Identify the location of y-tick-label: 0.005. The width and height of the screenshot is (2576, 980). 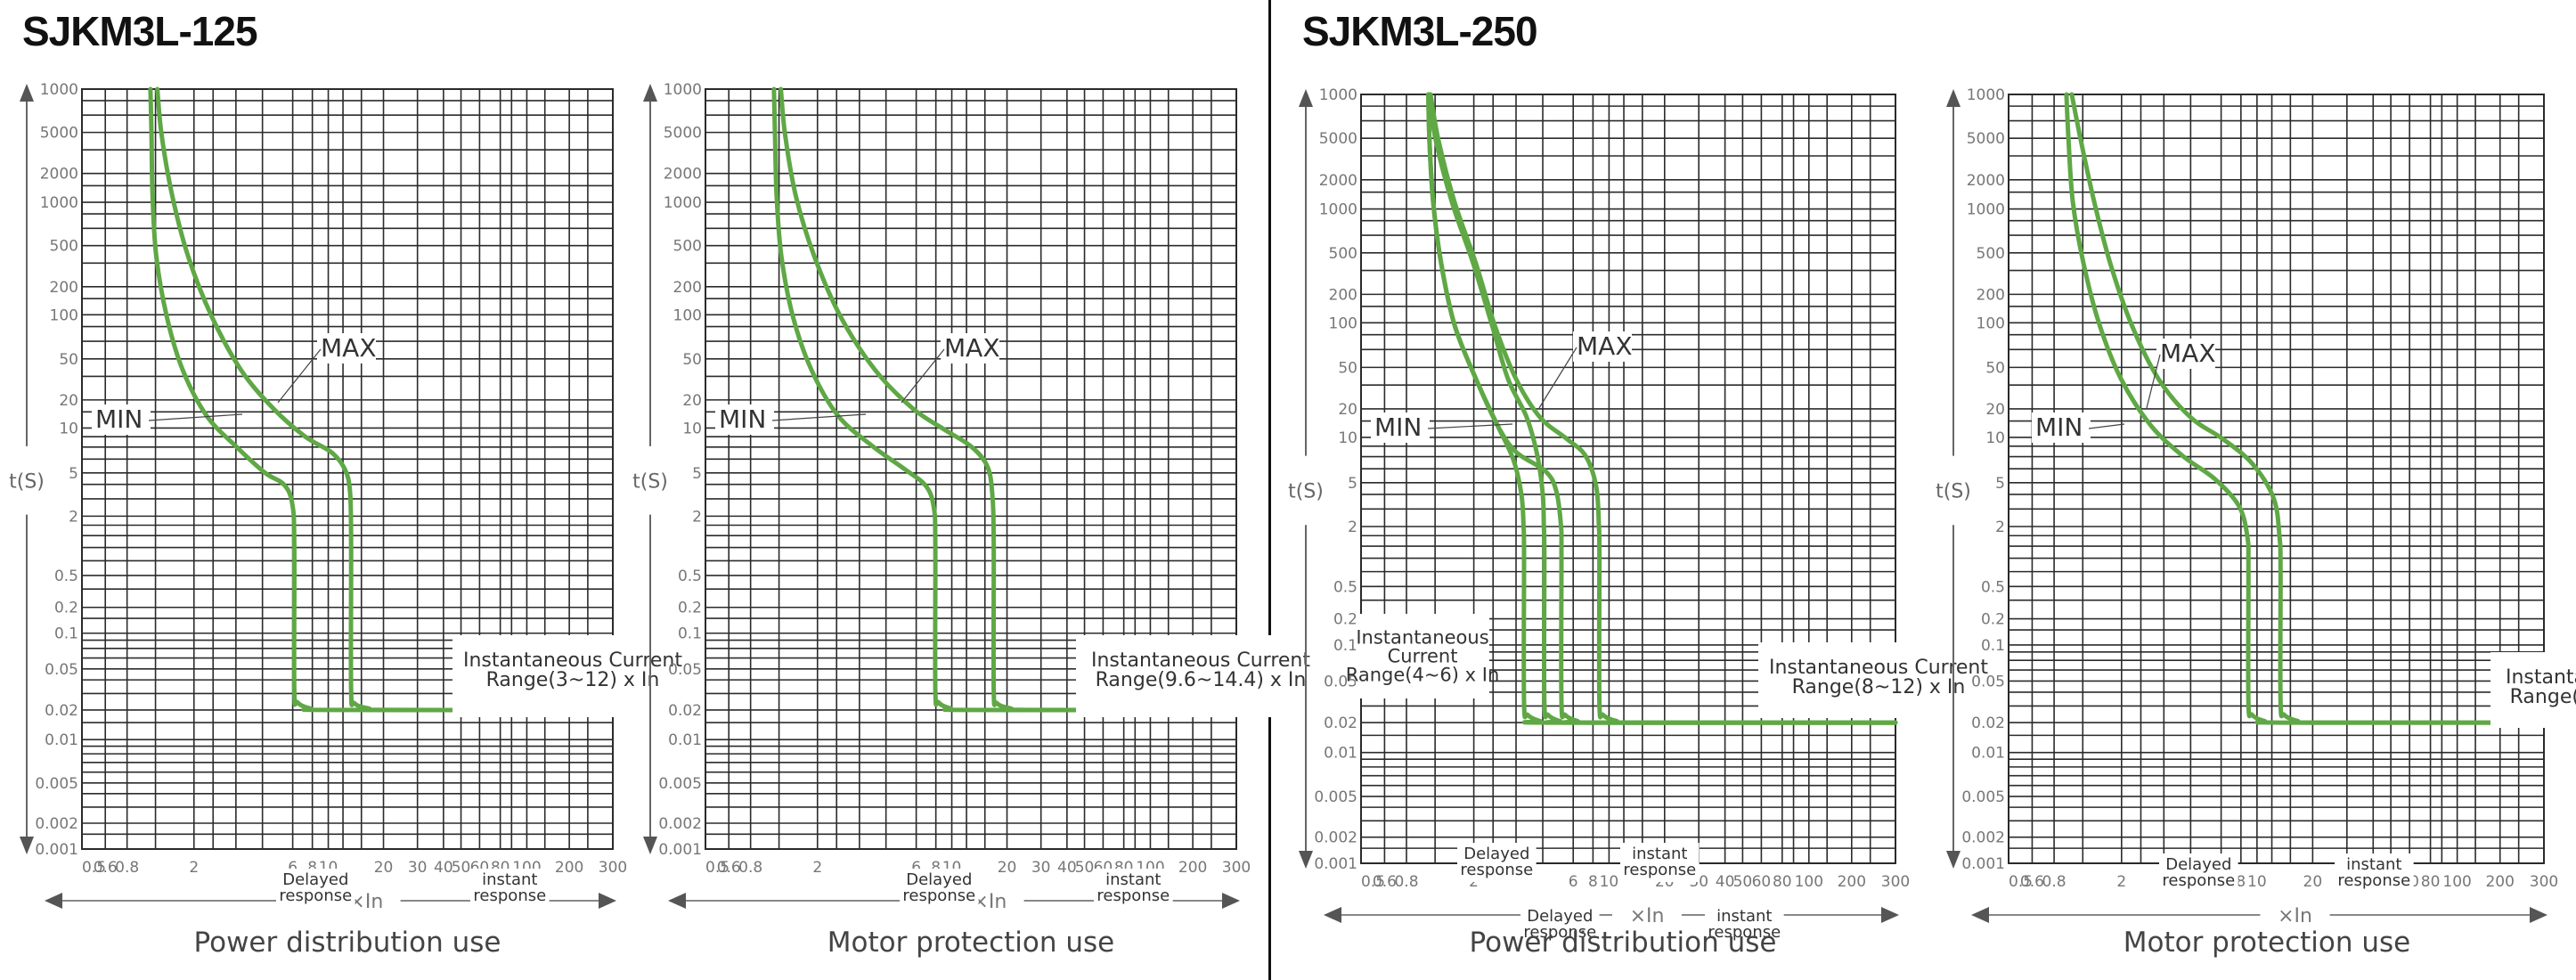
(680, 784).